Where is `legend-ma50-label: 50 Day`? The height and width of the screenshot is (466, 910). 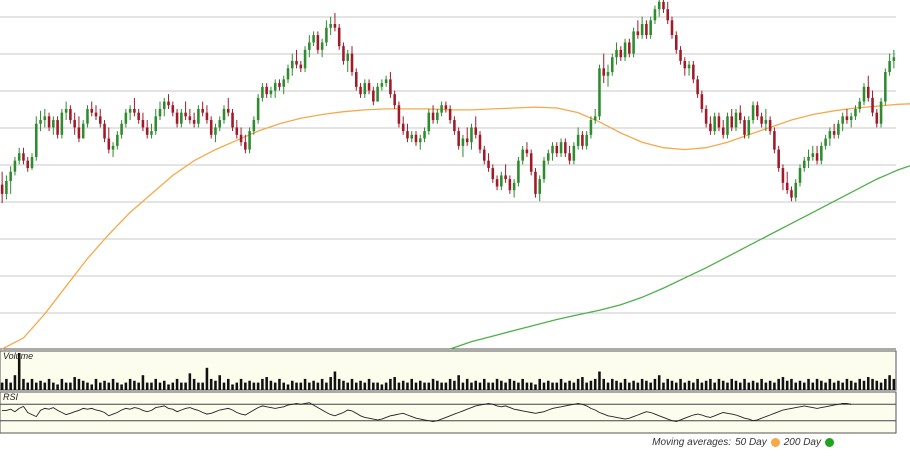 legend-ma50-label: 50 Day is located at coordinates (751, 442).